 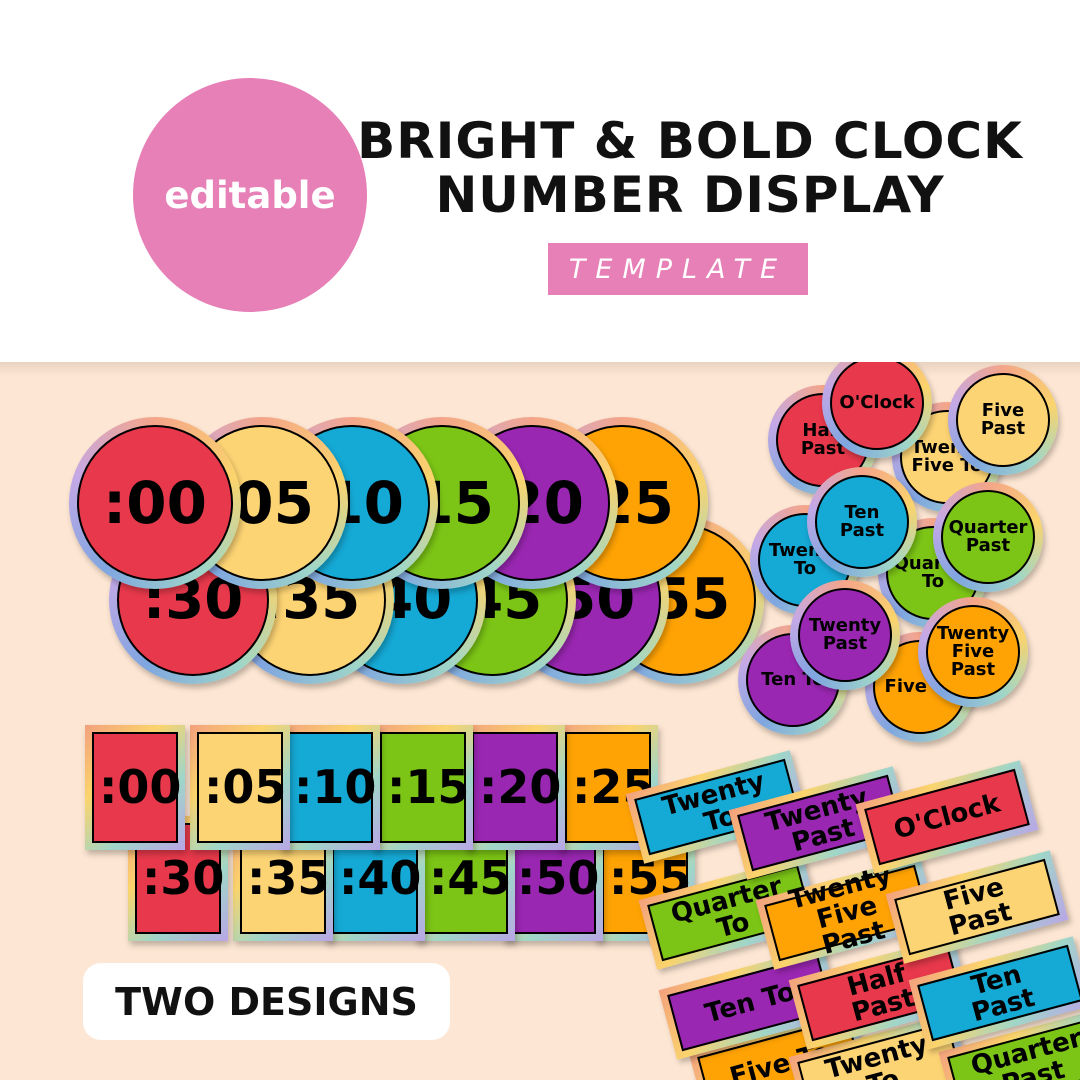 I want to click on time-word-circle: O'Clock, so click(x=877, y=410).